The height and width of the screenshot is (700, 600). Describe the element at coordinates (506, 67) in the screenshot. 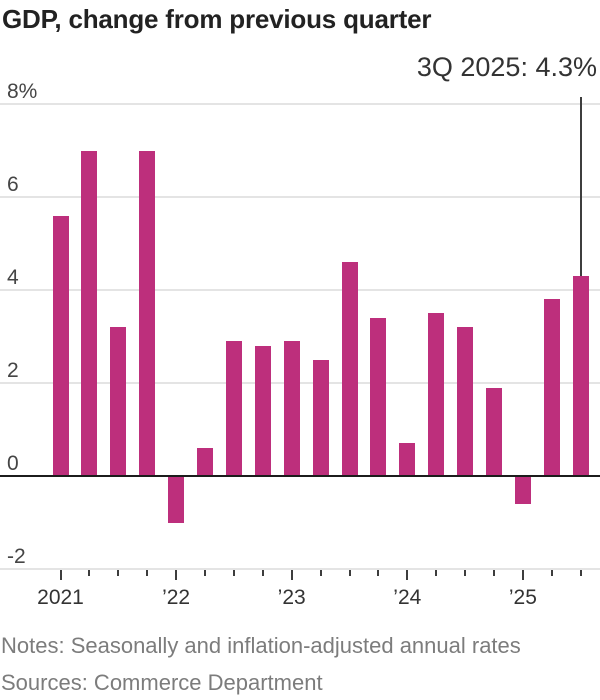

I see `callout-label: 3Q 2025: 4.3%` at that location.